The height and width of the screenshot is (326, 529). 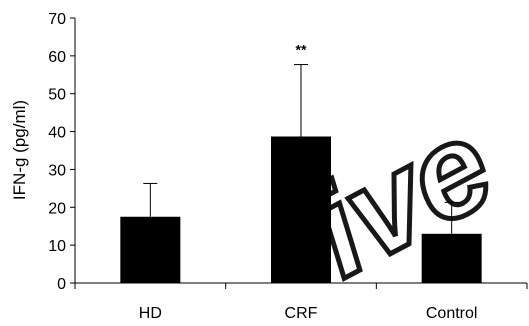 What do you see at coordinates (57, 57) in the screenshot?
I see `y-tick-label: 60` at bounding box center [57, 57].